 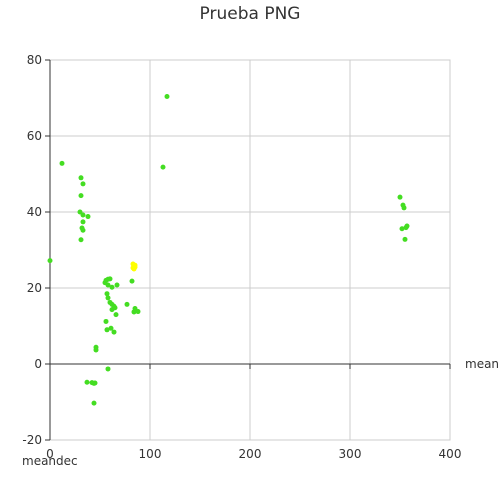 I want to click on x-tick-label: 200, so click(x=250, y=454).